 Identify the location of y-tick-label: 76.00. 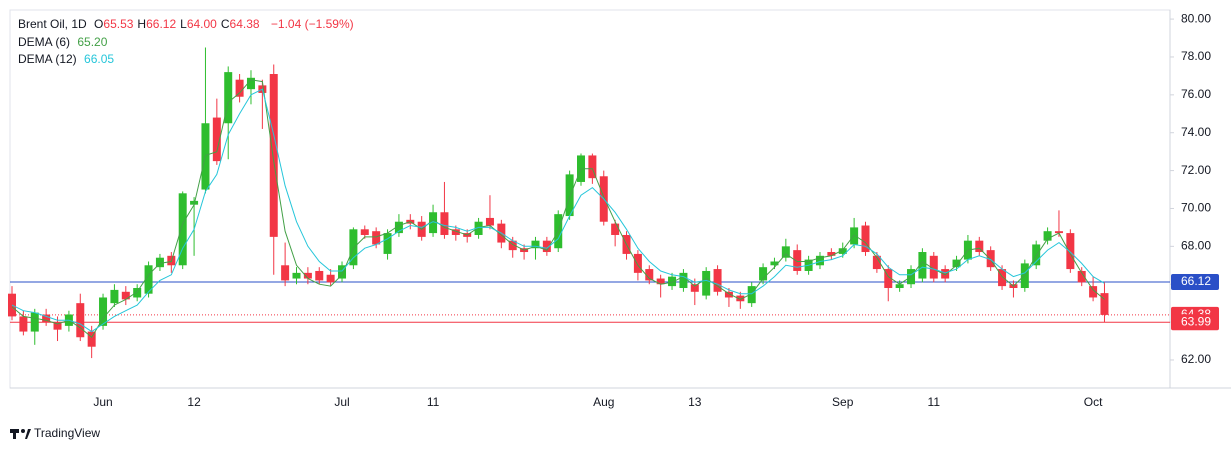
(1196, 94).